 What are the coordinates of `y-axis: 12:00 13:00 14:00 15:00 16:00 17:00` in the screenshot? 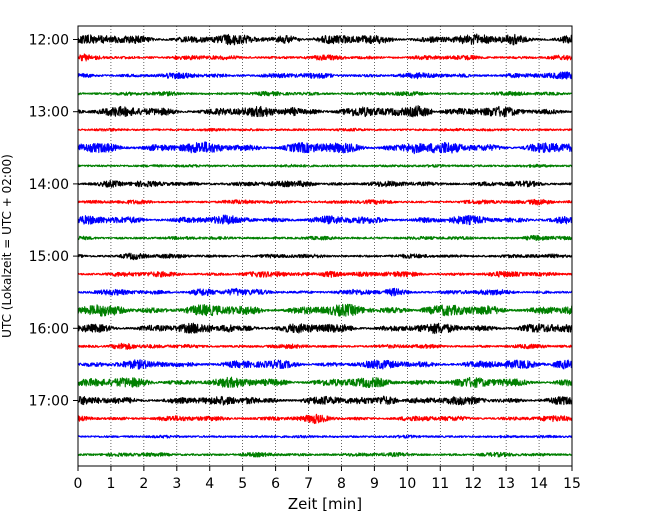 It's located at (53, 221).